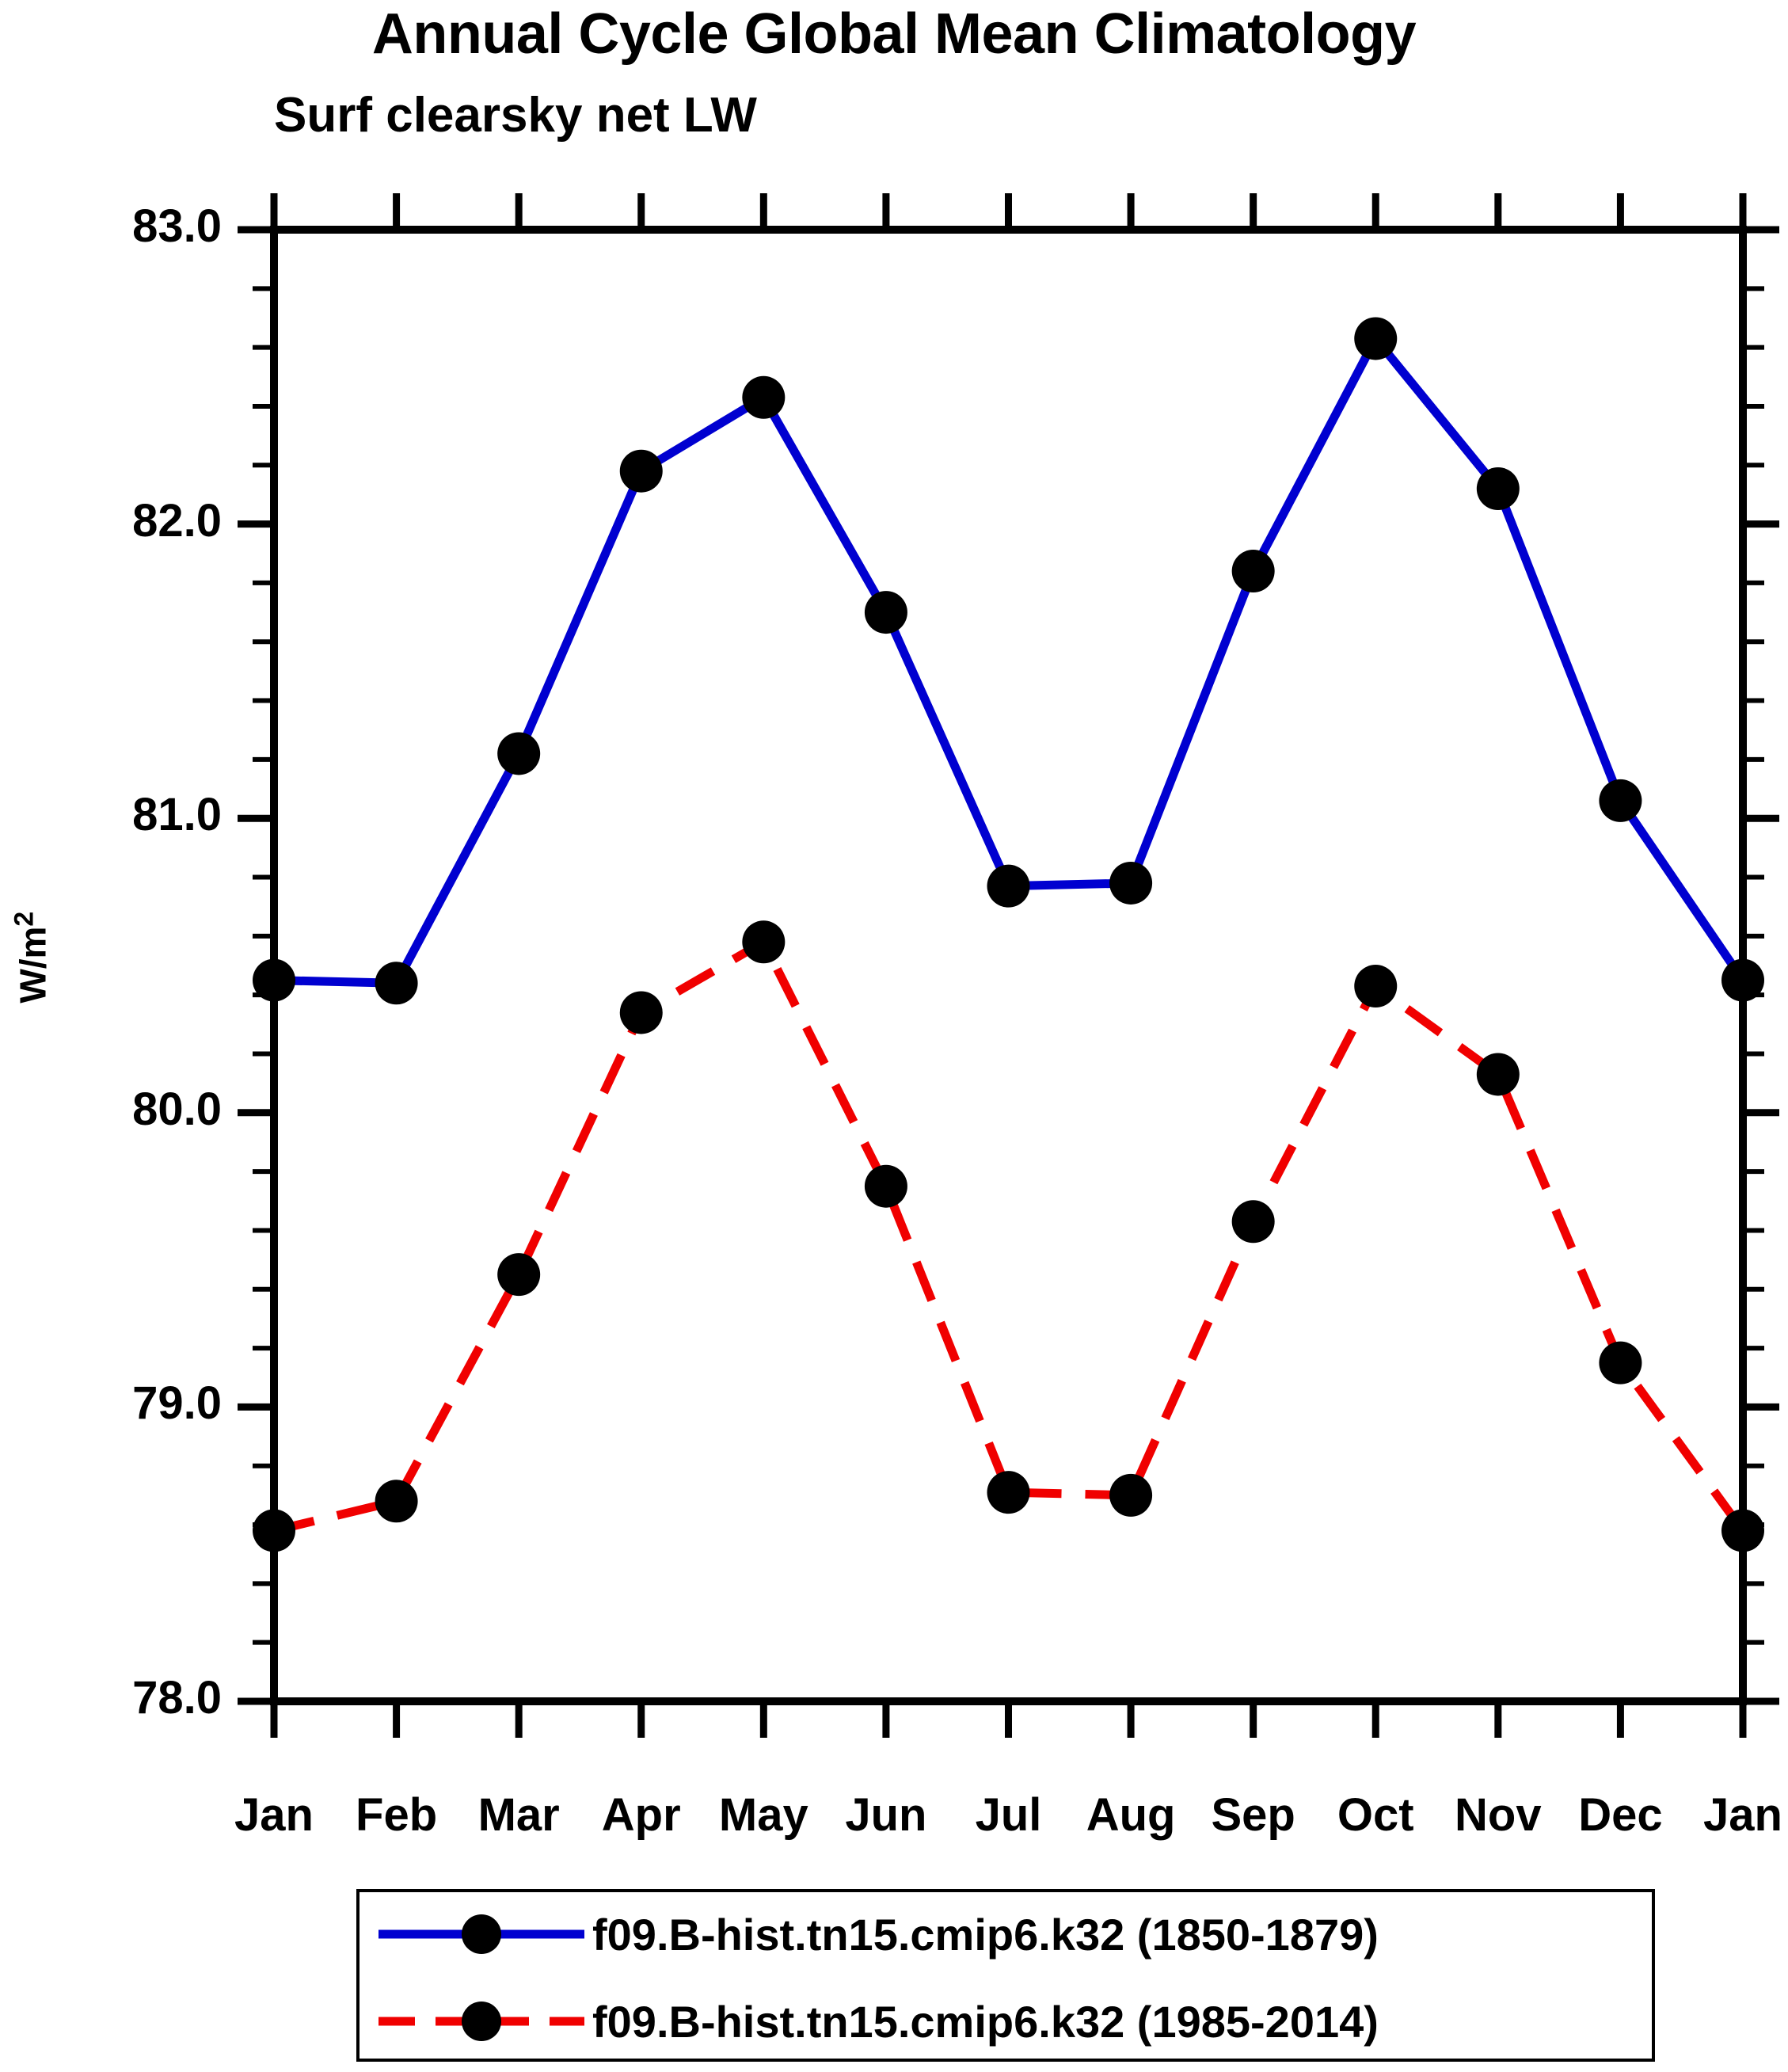  I want to click on x-tick-label: Jun, so click(886, 1815).